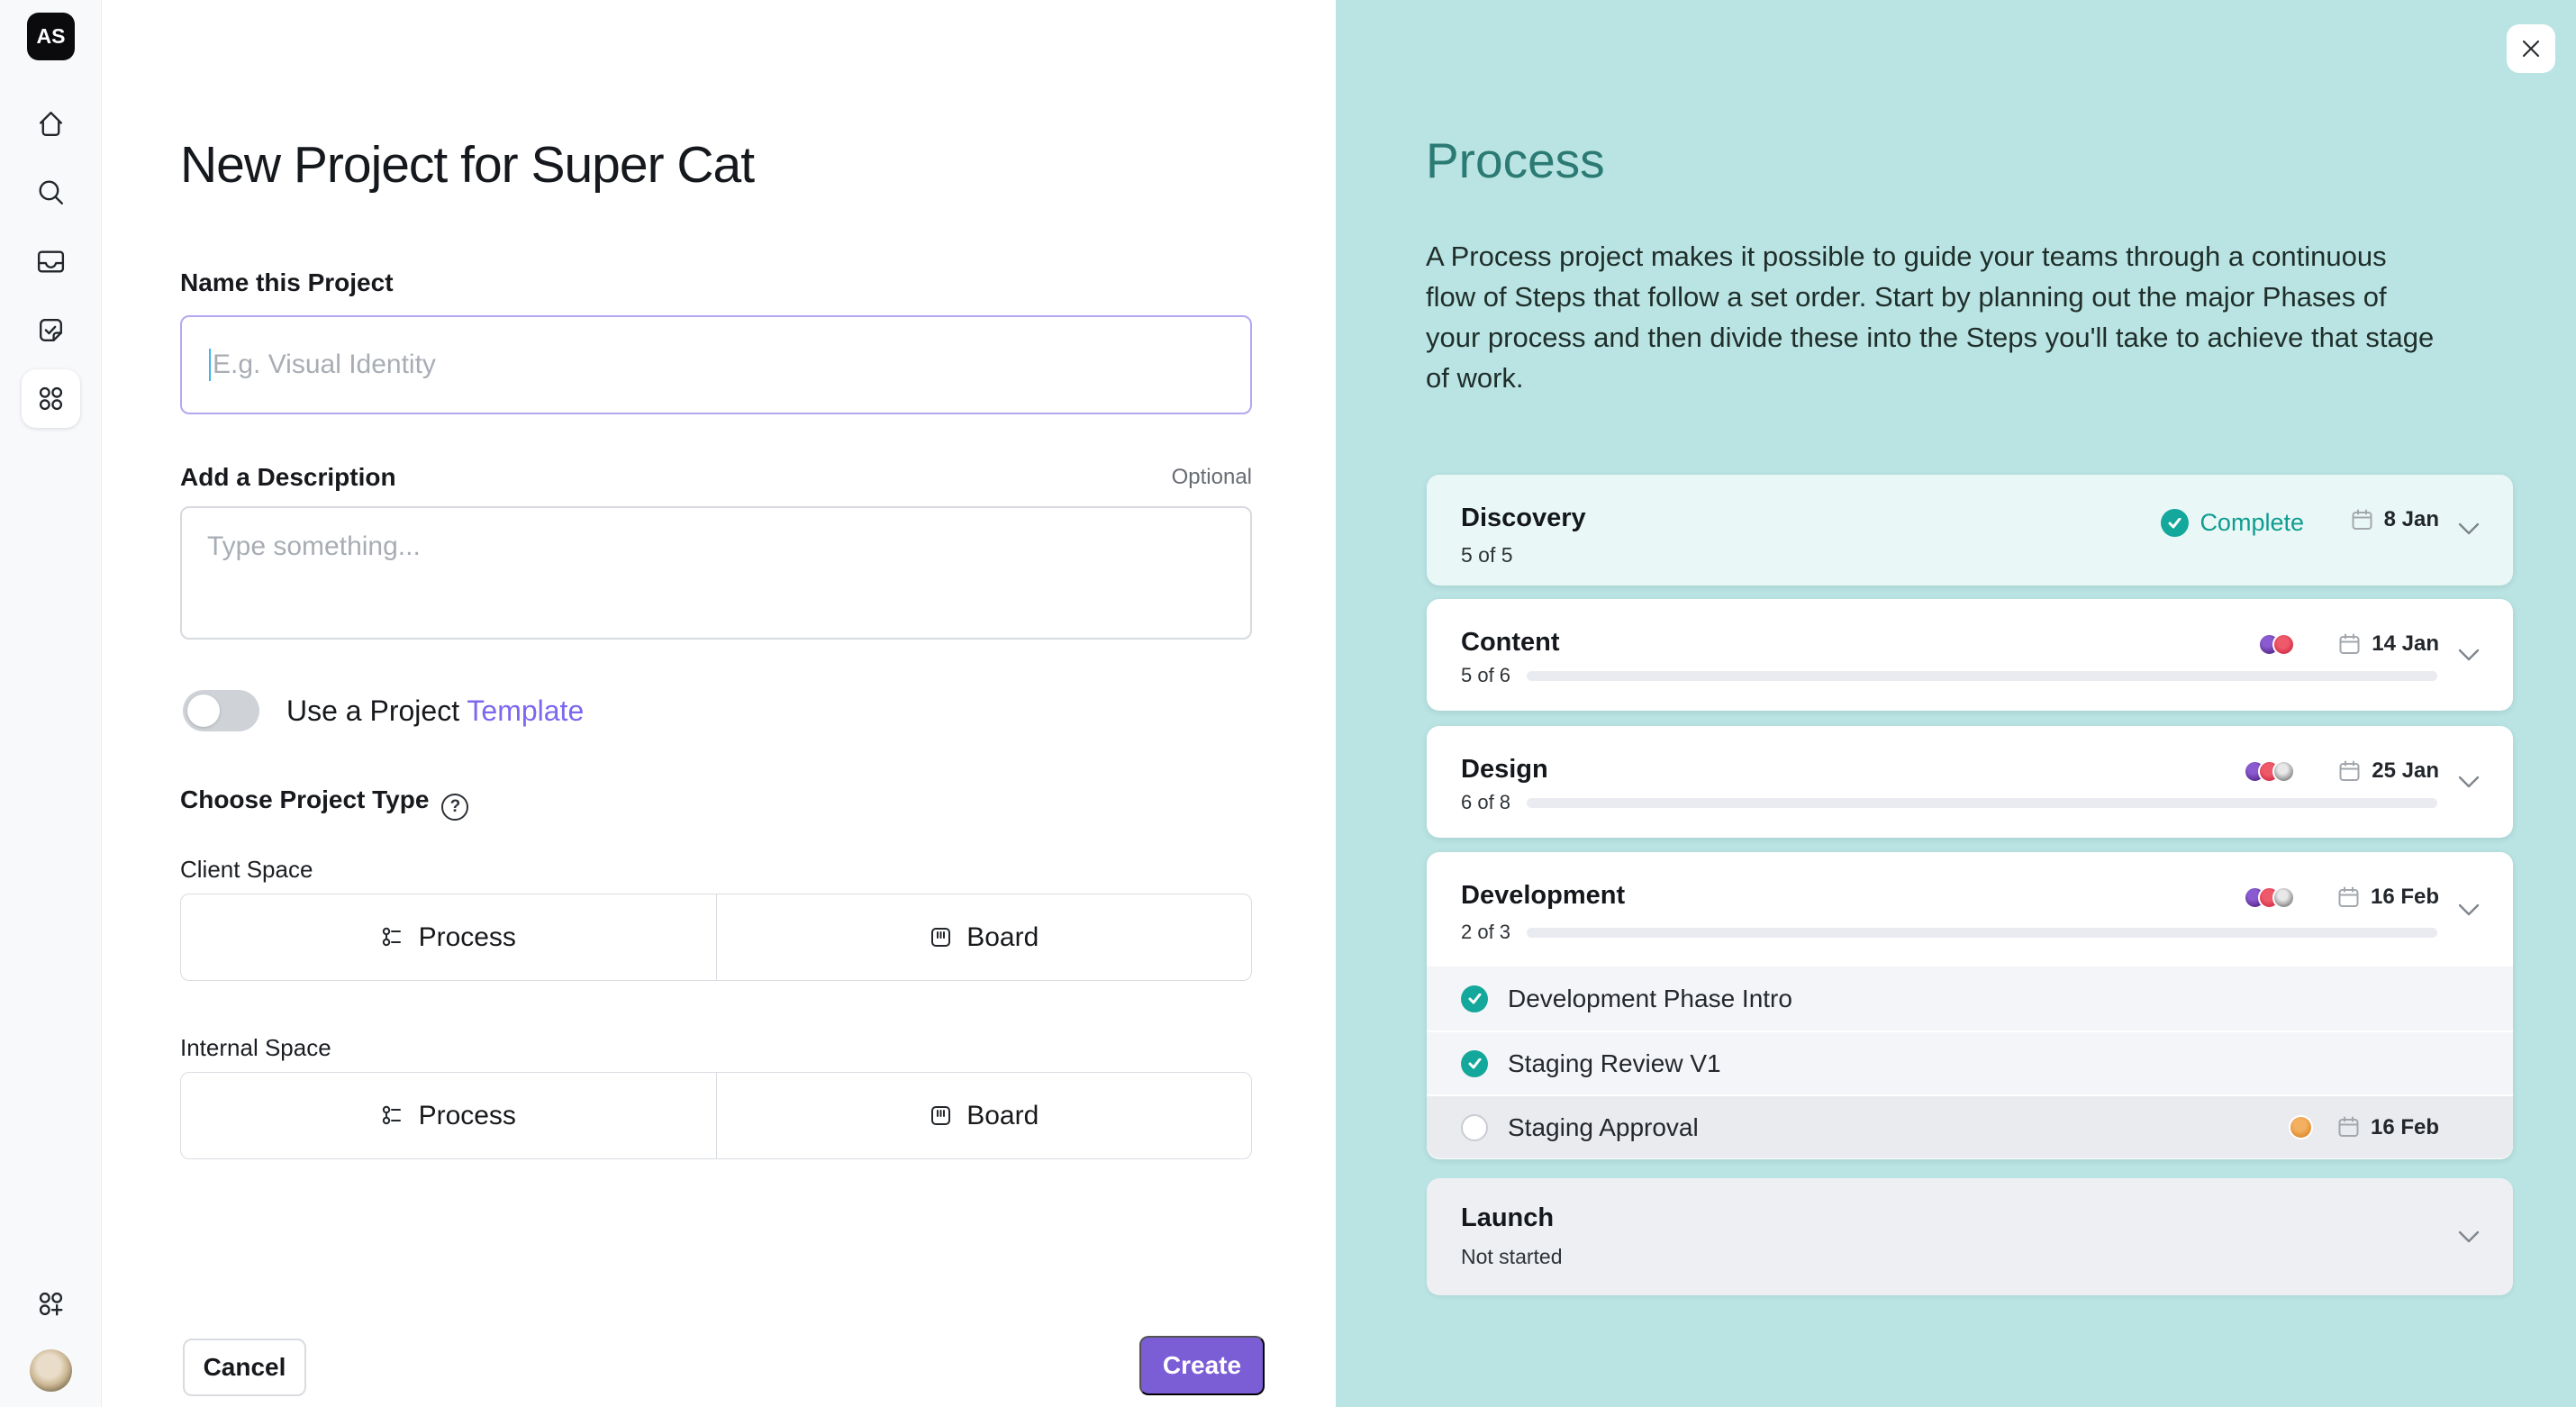  Describe the element at coordinates (1970, 1126) in the screenshot. I see `step-row-staging-approval: Staging Approval 16 Feb` at that location.